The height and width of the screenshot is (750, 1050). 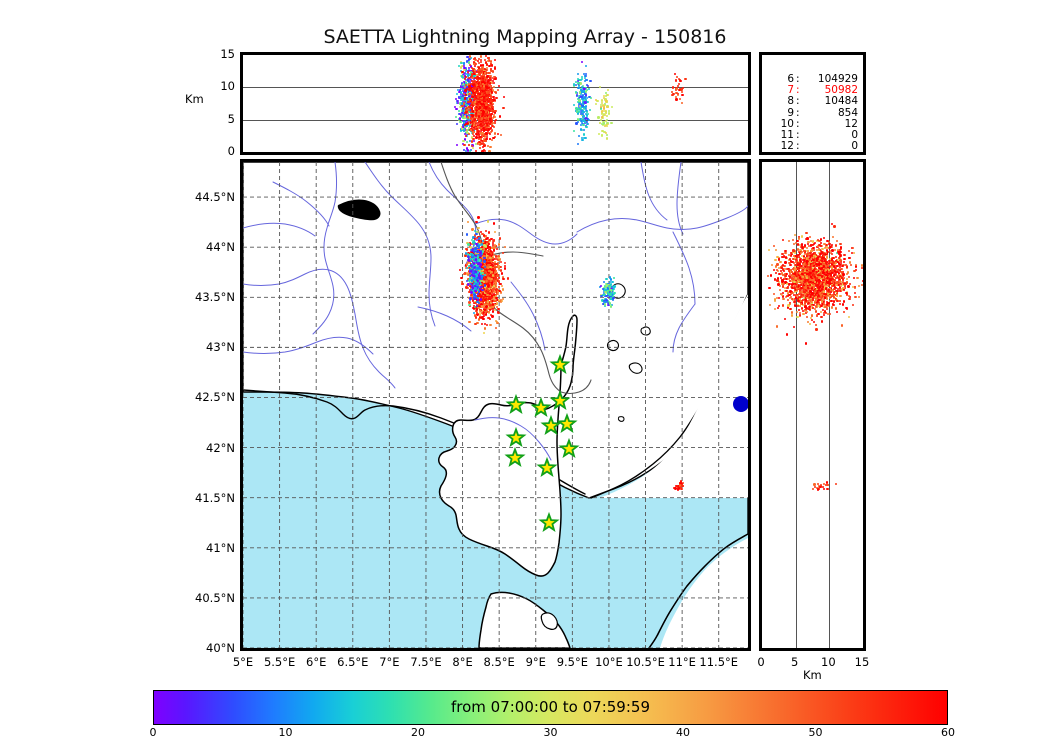 What do you see at coordinates (854, 146) in the screenshot?
I see `legend-source-count: 0` at bounding box center [854, 146].